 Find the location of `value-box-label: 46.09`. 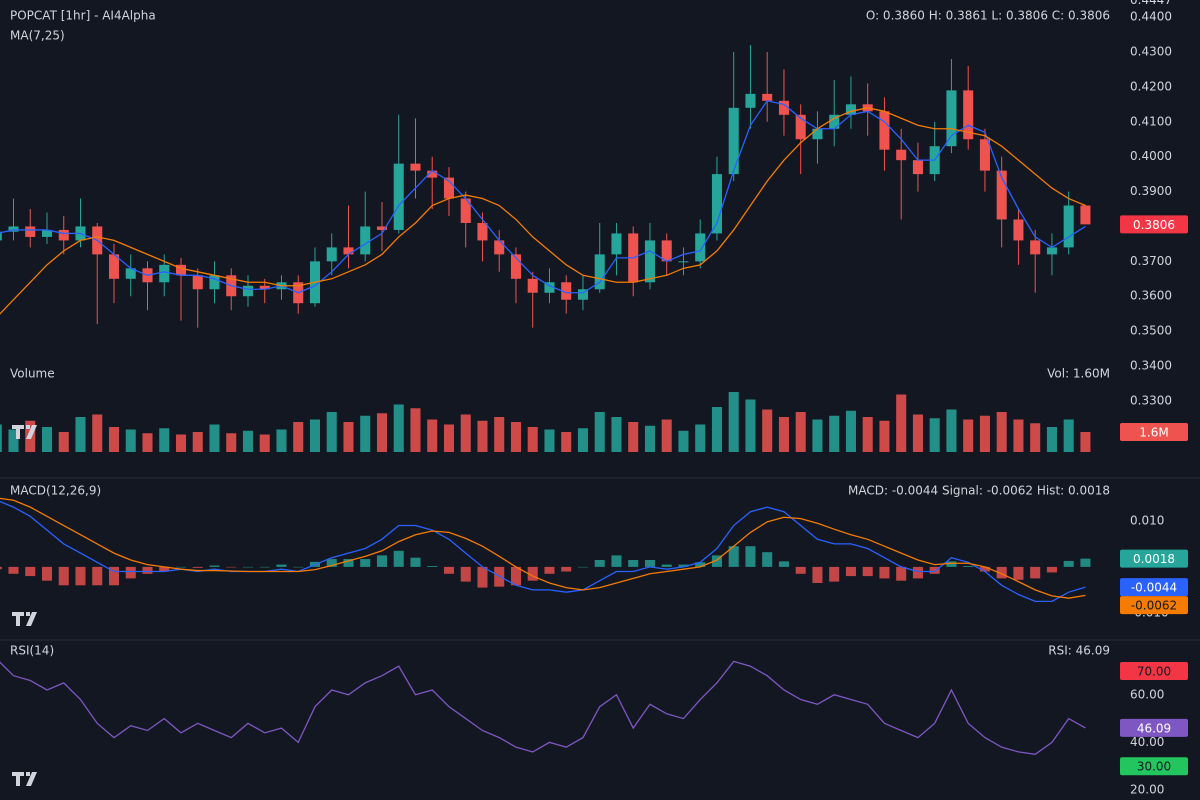

value-box-label: 46.09 is located at coordinates (1154, 728).